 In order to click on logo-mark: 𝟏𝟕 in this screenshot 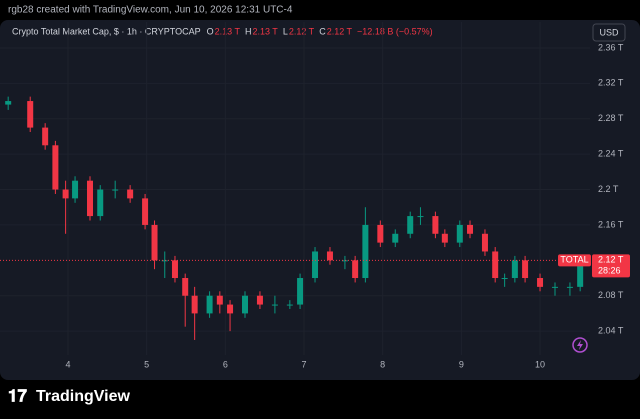, I will do `click(17, 395)`.